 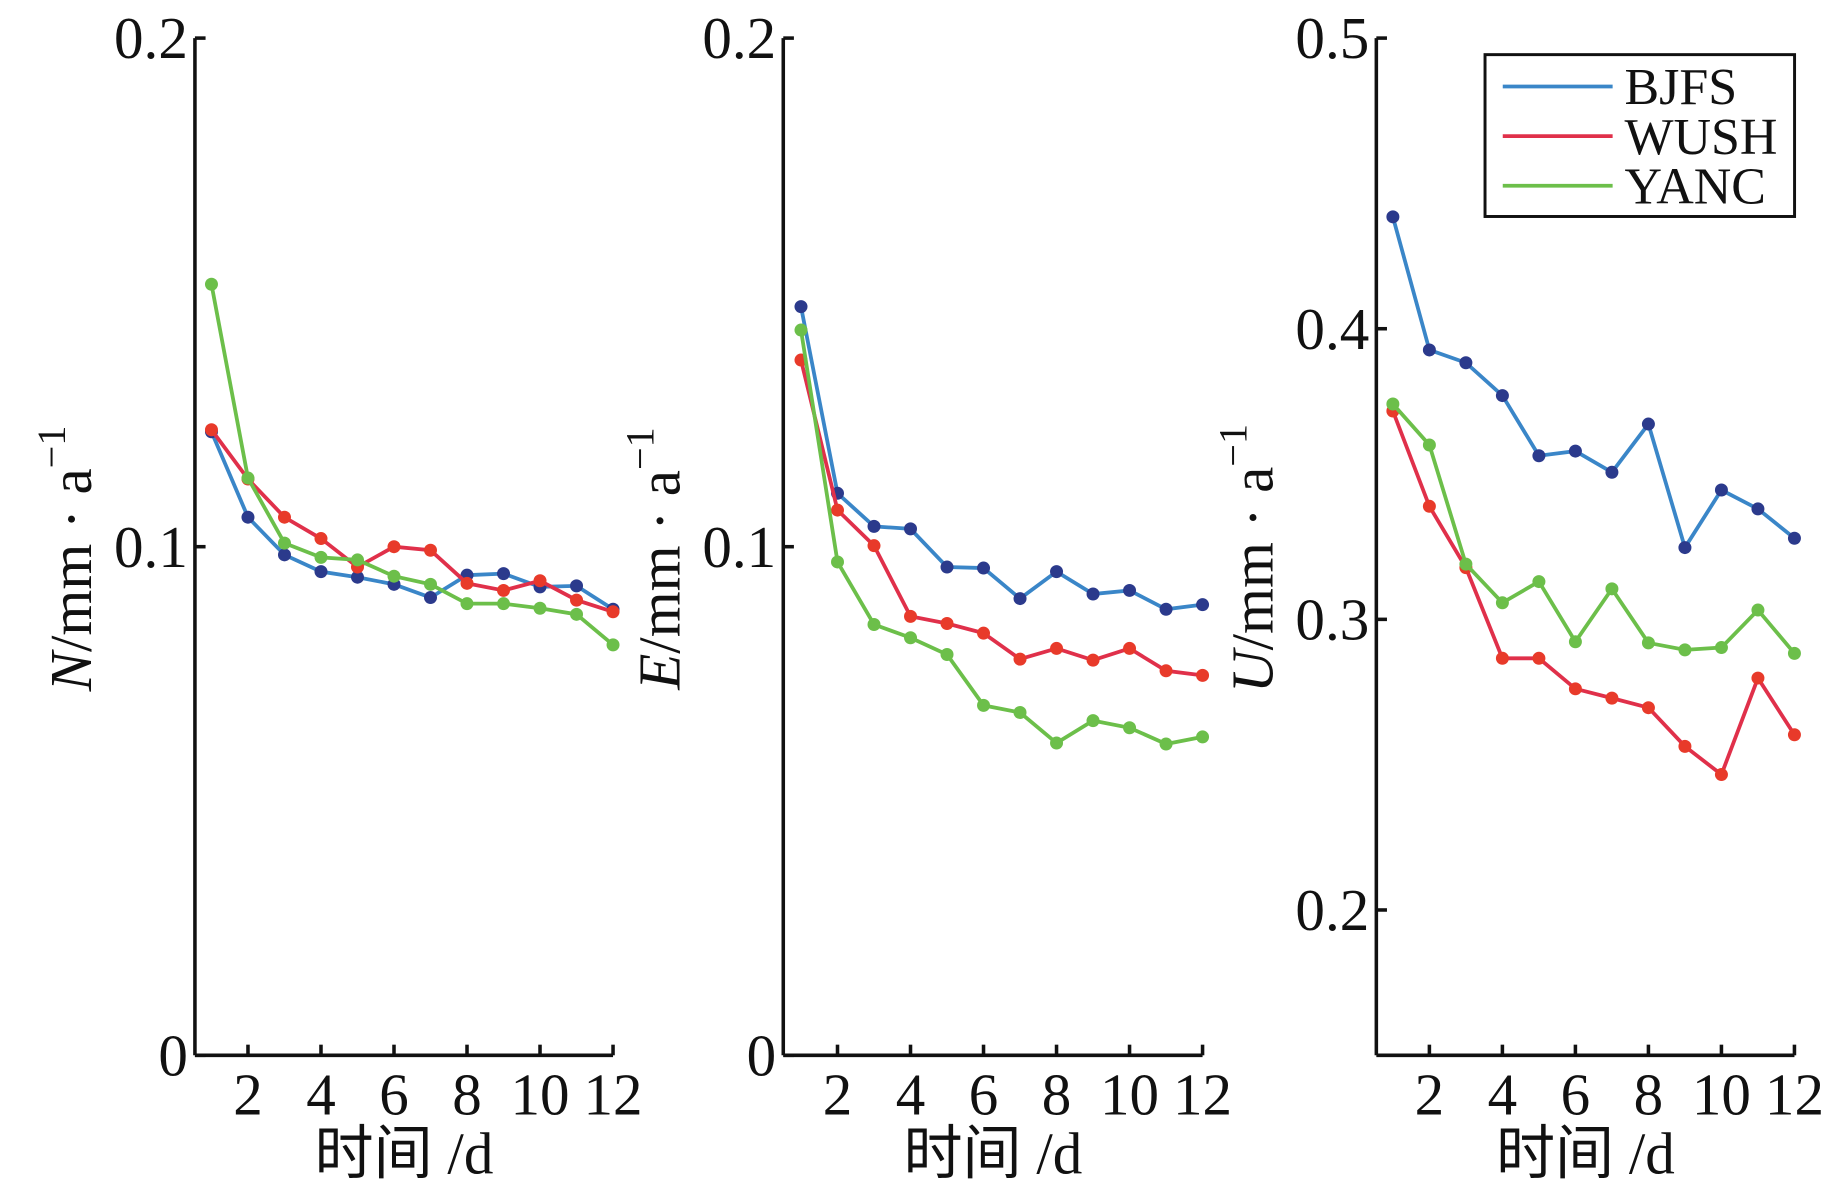 I want to click on legend-label: YANC, so click(x=1695, y=186).